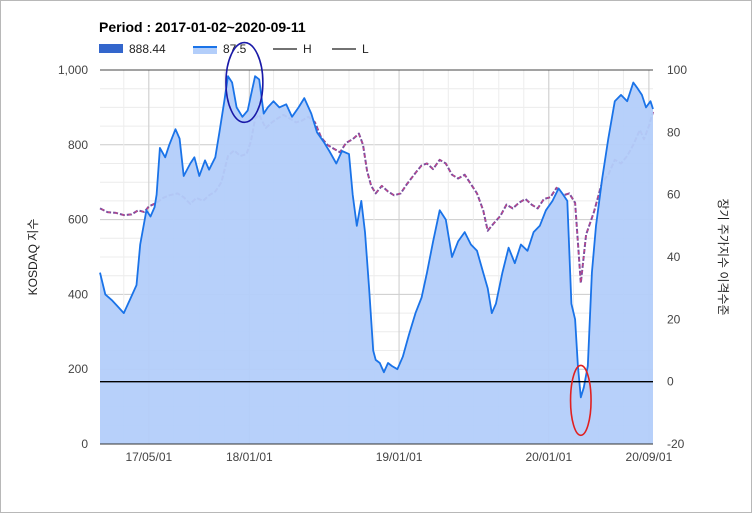 The image size is (752, 514). Describe the element at coordinates (78, 145) in the screenshot. I see `y-left-tick-label: 800` at that location.